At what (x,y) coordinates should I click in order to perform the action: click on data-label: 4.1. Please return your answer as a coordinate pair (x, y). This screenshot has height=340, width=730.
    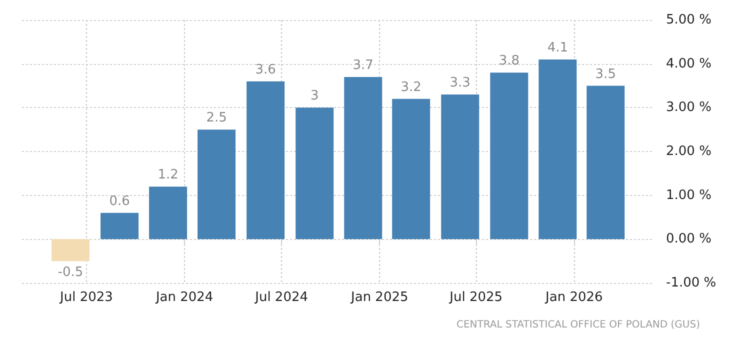
    Looking at the image, I should click on (557, 48).